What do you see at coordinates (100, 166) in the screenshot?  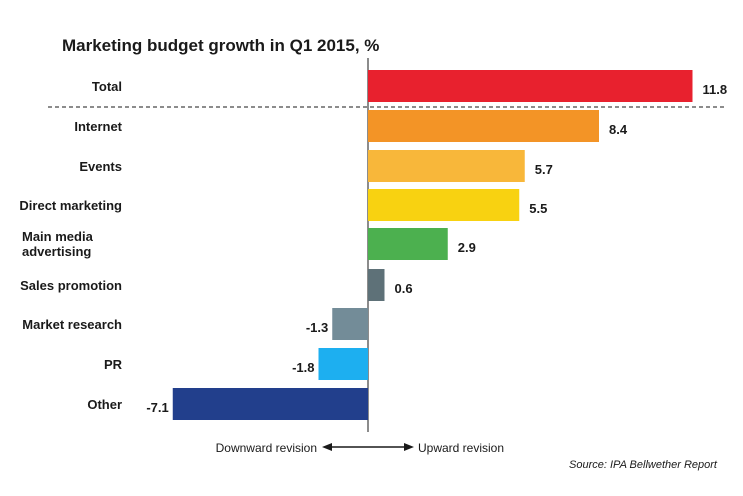 I see `category-label-2: Events` at bounding box center [100, 166].